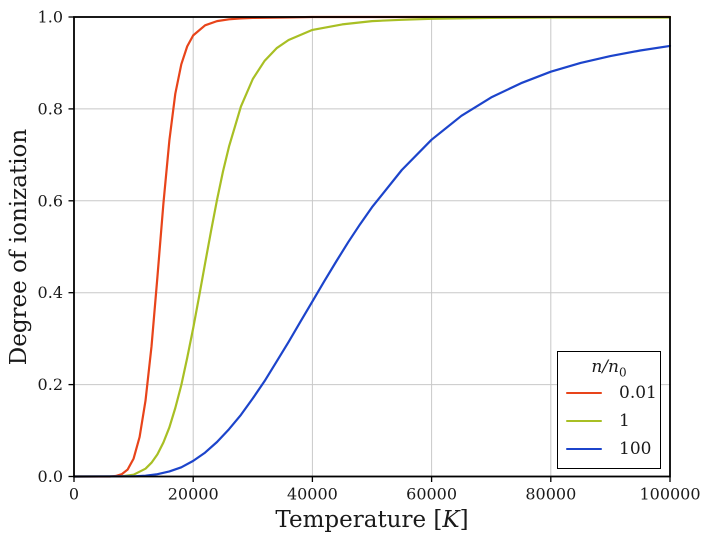 Image resolution: width=708 pixels, height=551 pixels. I want to click on x-axis-unit-bracket-close: ], so click(464, 520).